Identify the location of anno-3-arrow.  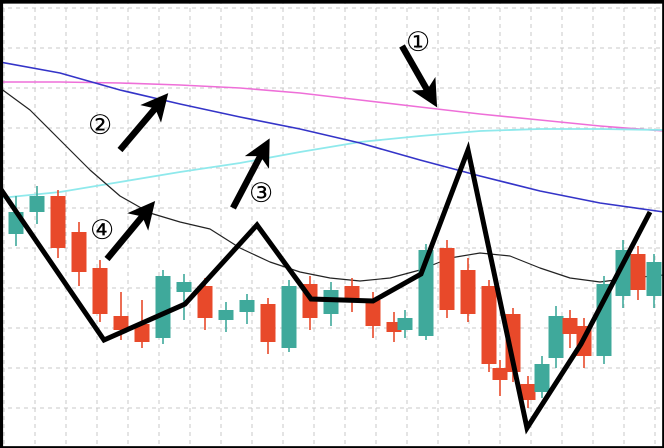
(250, 174).